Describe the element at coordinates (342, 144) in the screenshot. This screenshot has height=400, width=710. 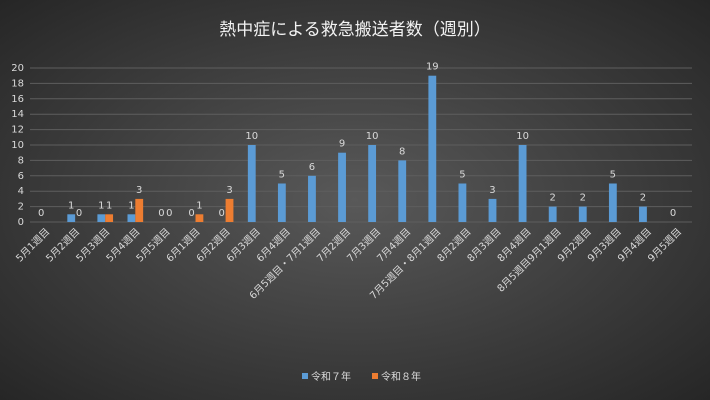
I see `data-label: 9` at that location.